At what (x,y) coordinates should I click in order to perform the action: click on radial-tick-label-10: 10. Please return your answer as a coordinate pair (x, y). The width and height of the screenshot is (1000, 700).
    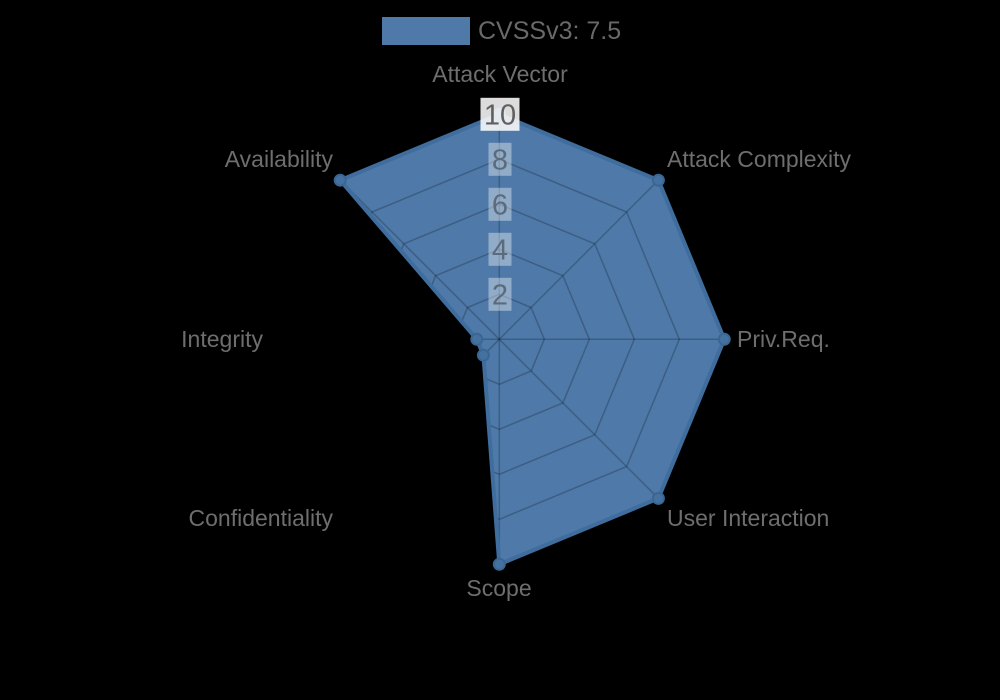
    Looking at the image, I should click on (500, 115).